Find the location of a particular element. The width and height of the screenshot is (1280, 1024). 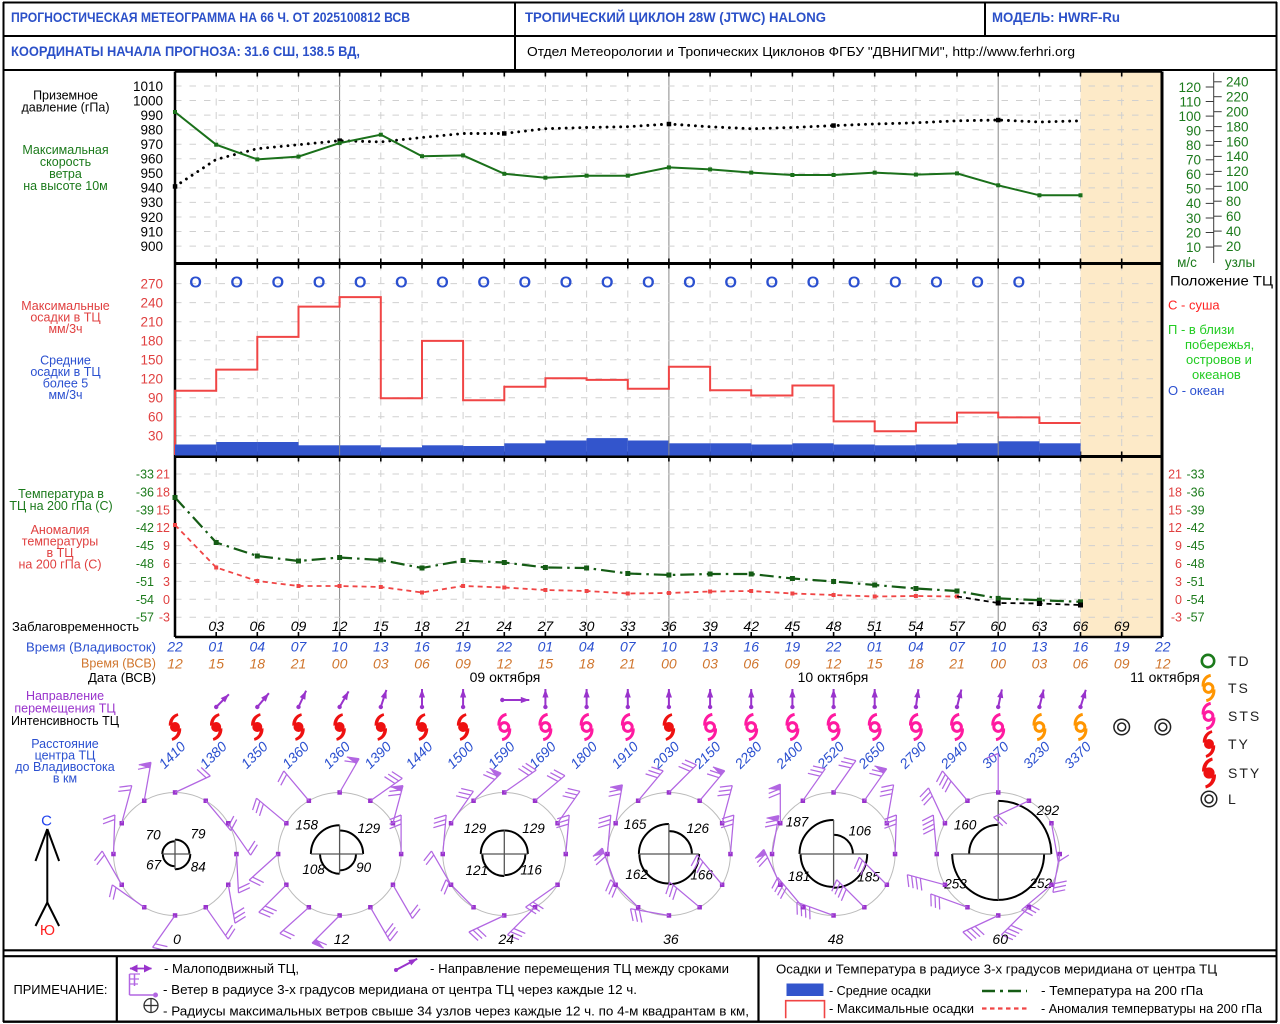

svg-text: в км is located at coordinates (65, 778).